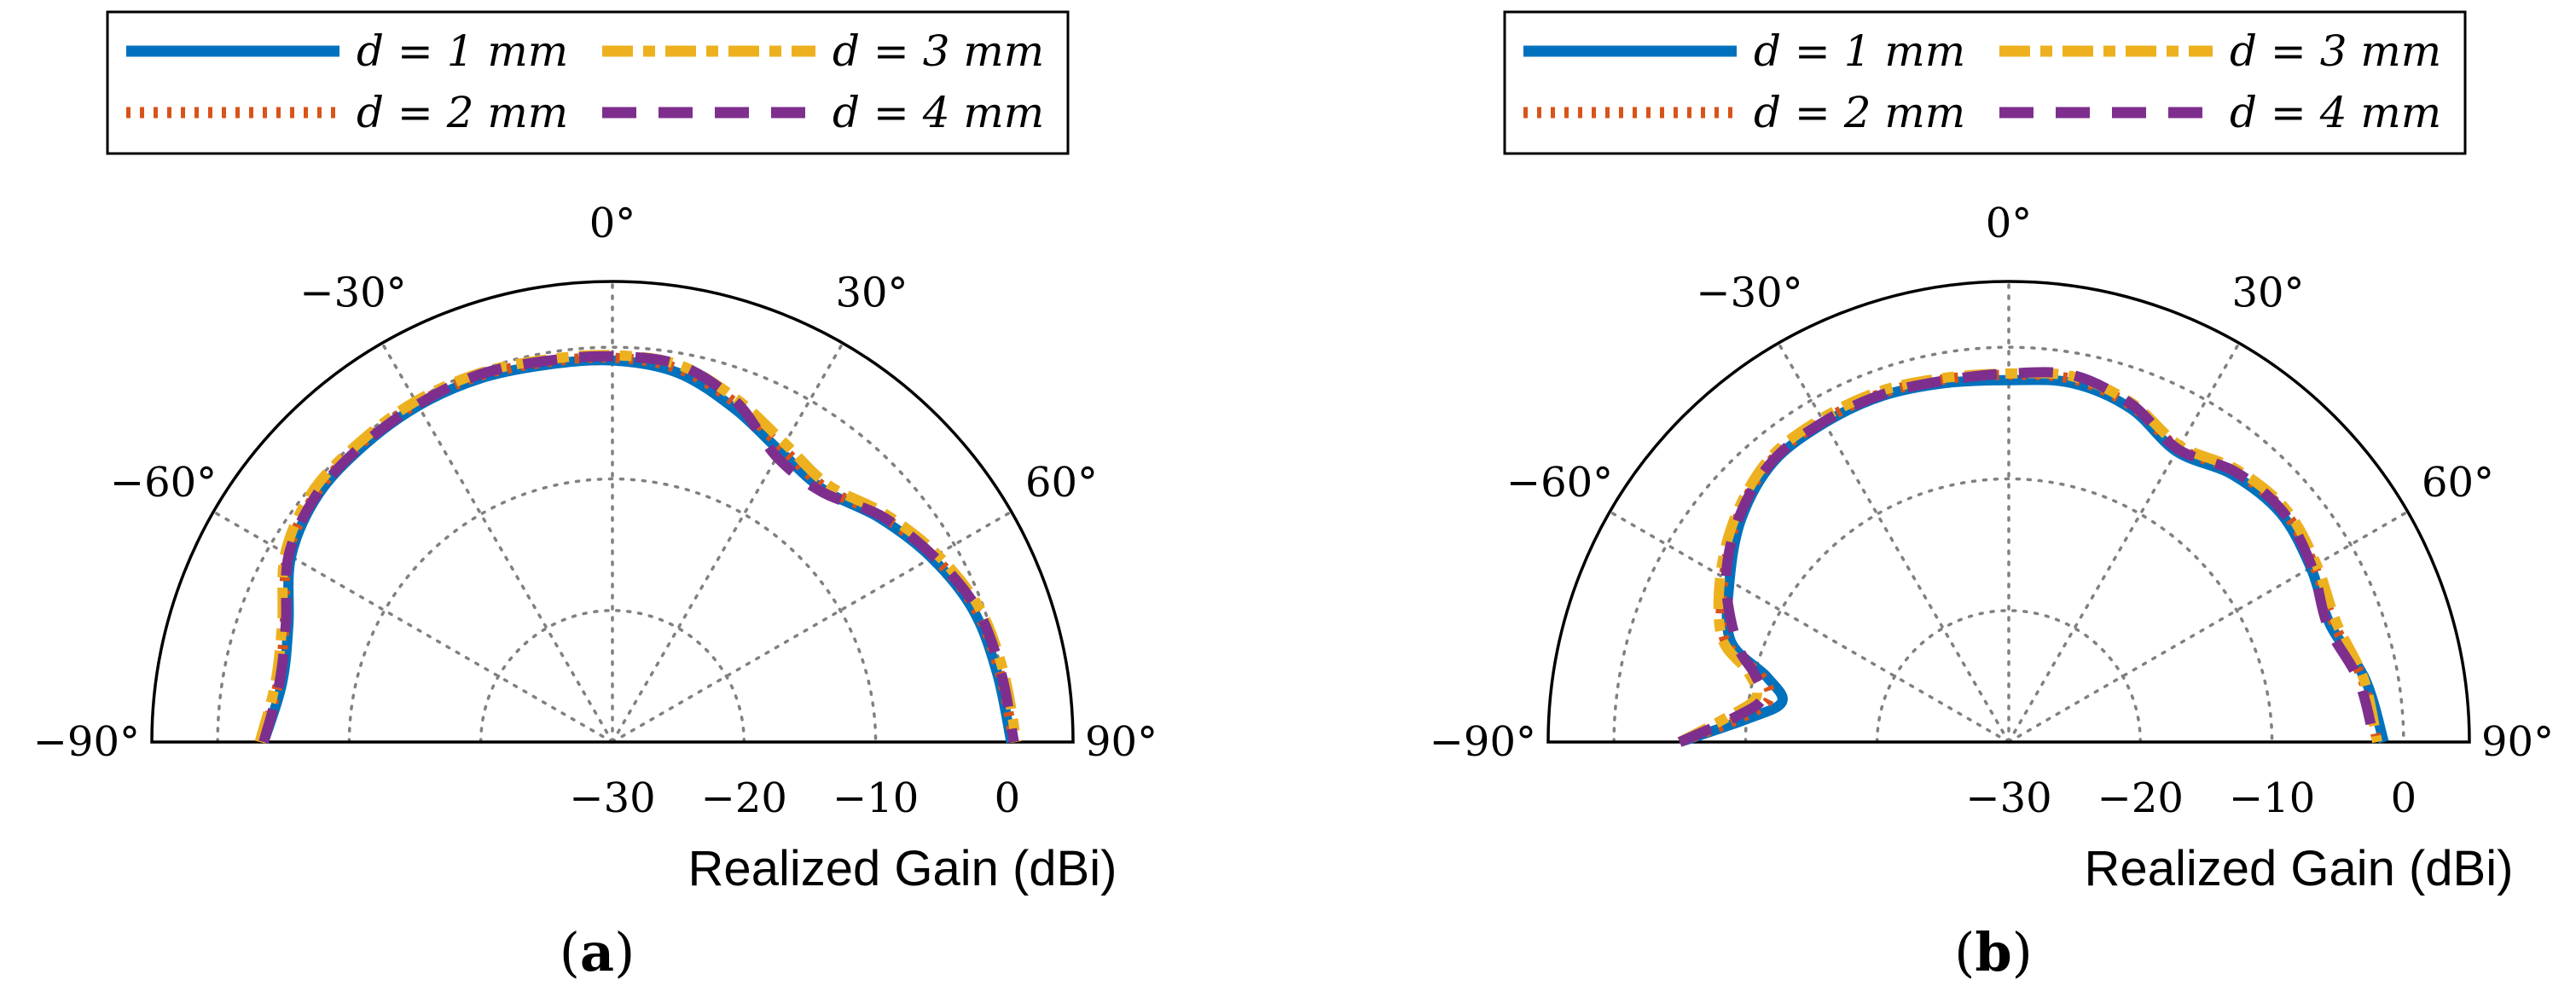 This screenshot has width=2576, height=1003. I want to click on panel-label-a: (a), so click(597, 952).